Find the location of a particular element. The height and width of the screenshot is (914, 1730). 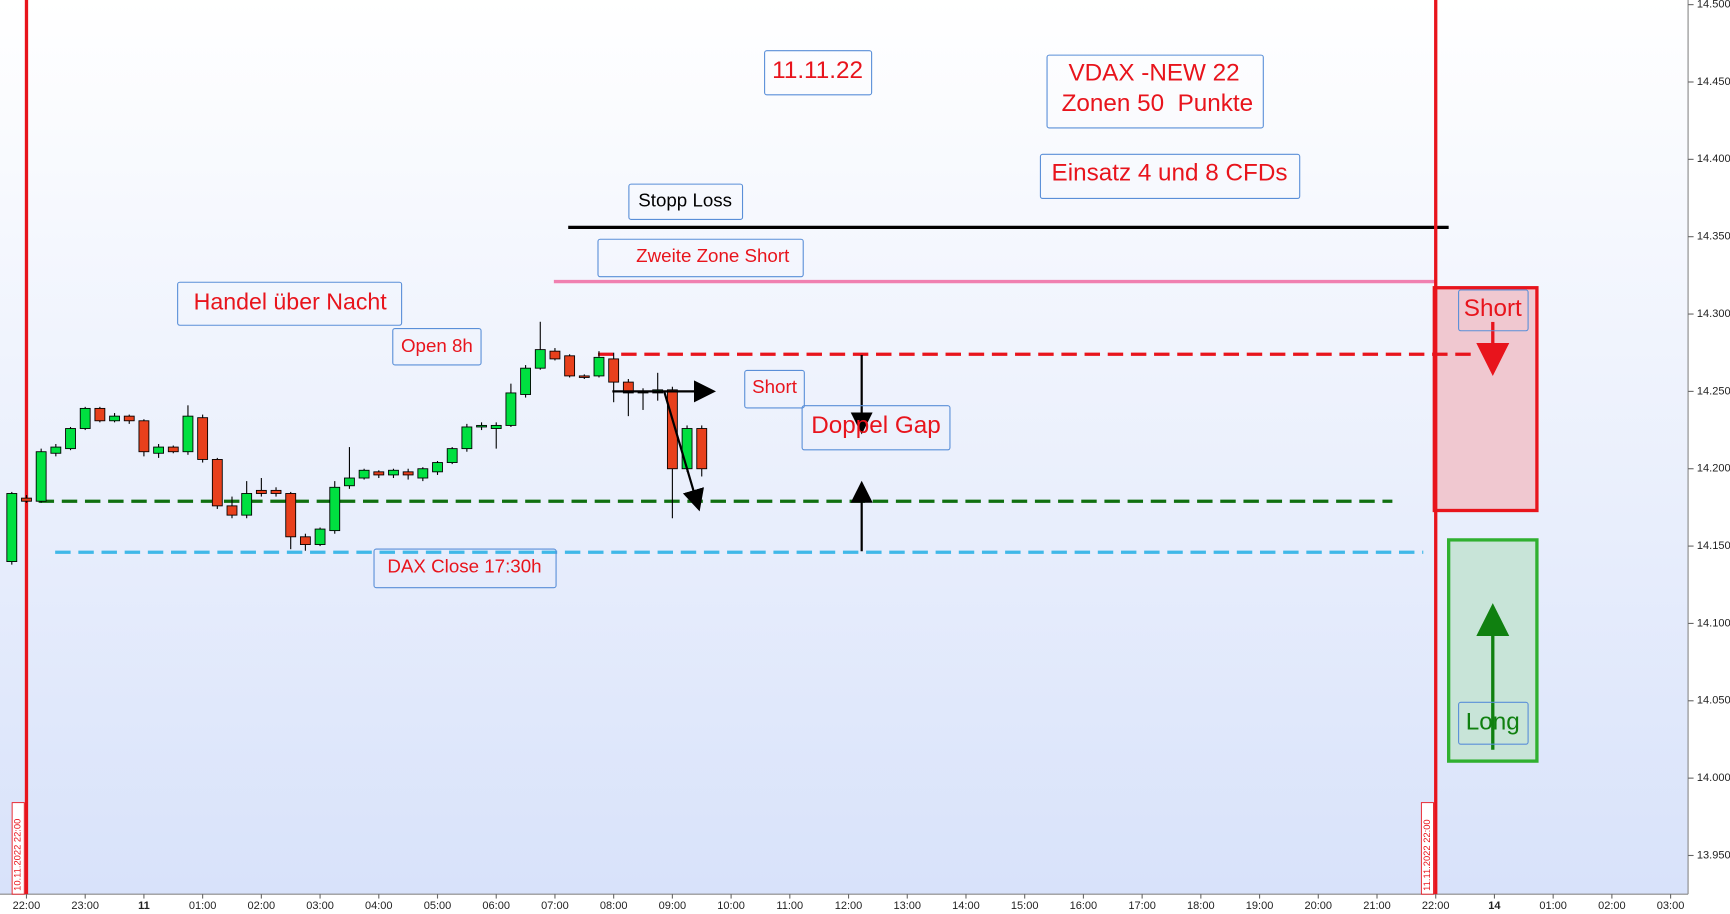

x-tick-label: 14 is located at coordinates (1494, 906).